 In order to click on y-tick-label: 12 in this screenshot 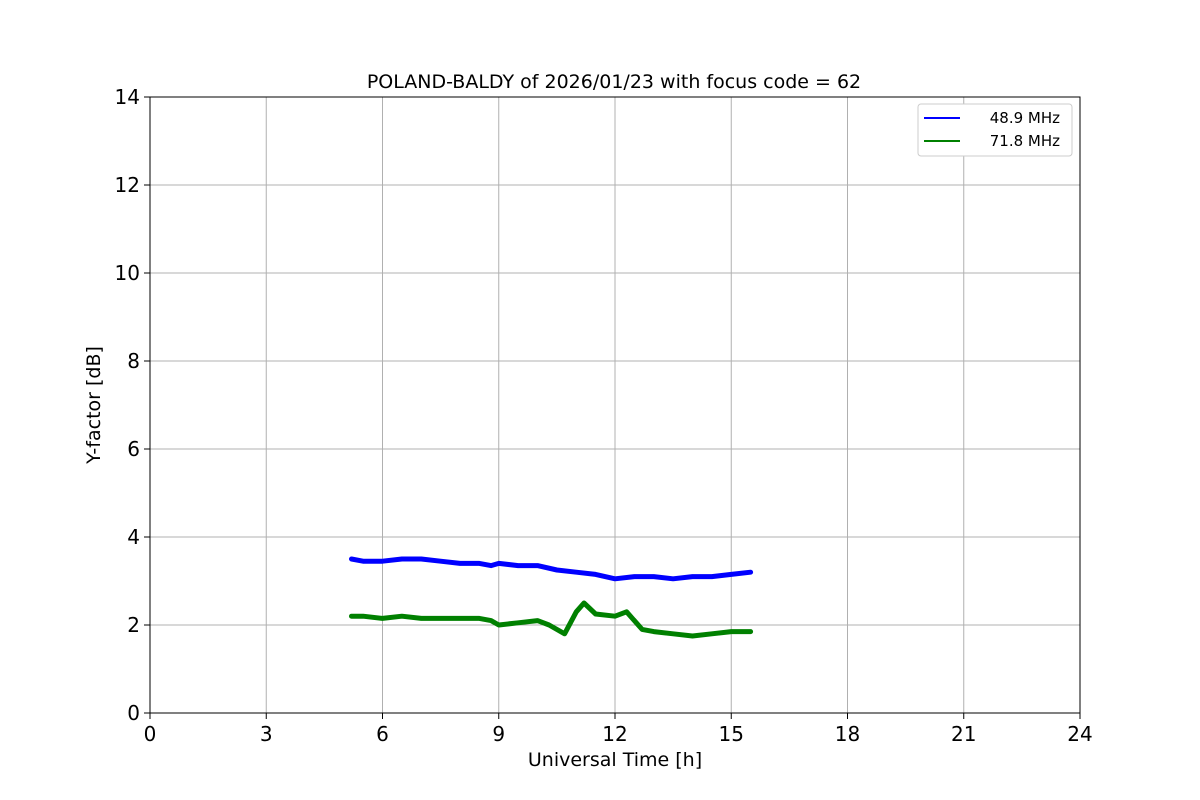, I will do `click(127, 185)`.